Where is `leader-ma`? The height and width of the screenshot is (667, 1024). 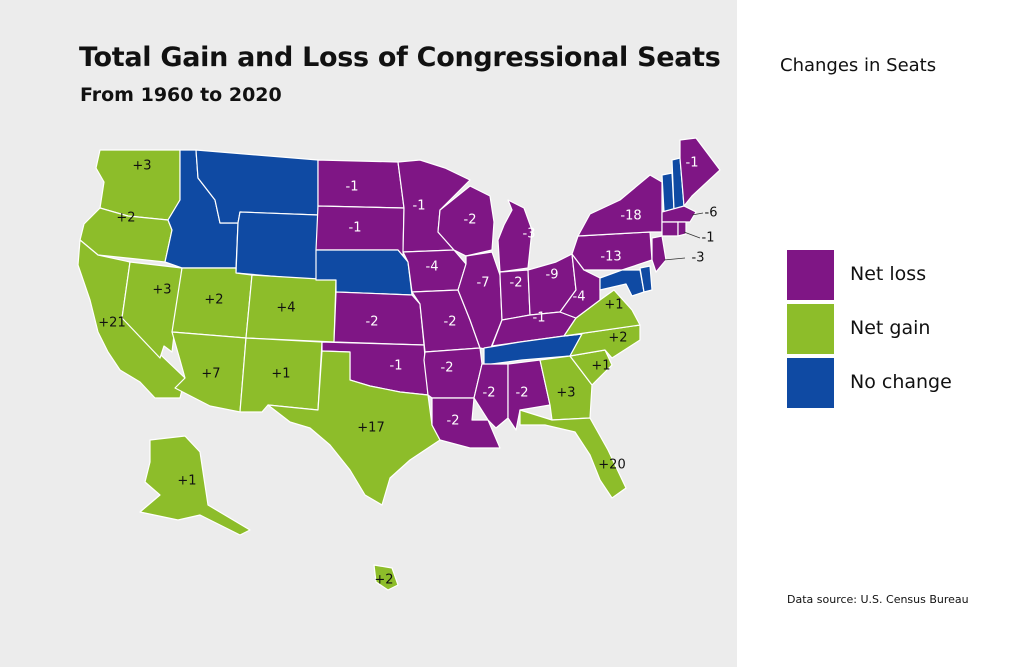 leader-ma is located at coordinates (697, 214).